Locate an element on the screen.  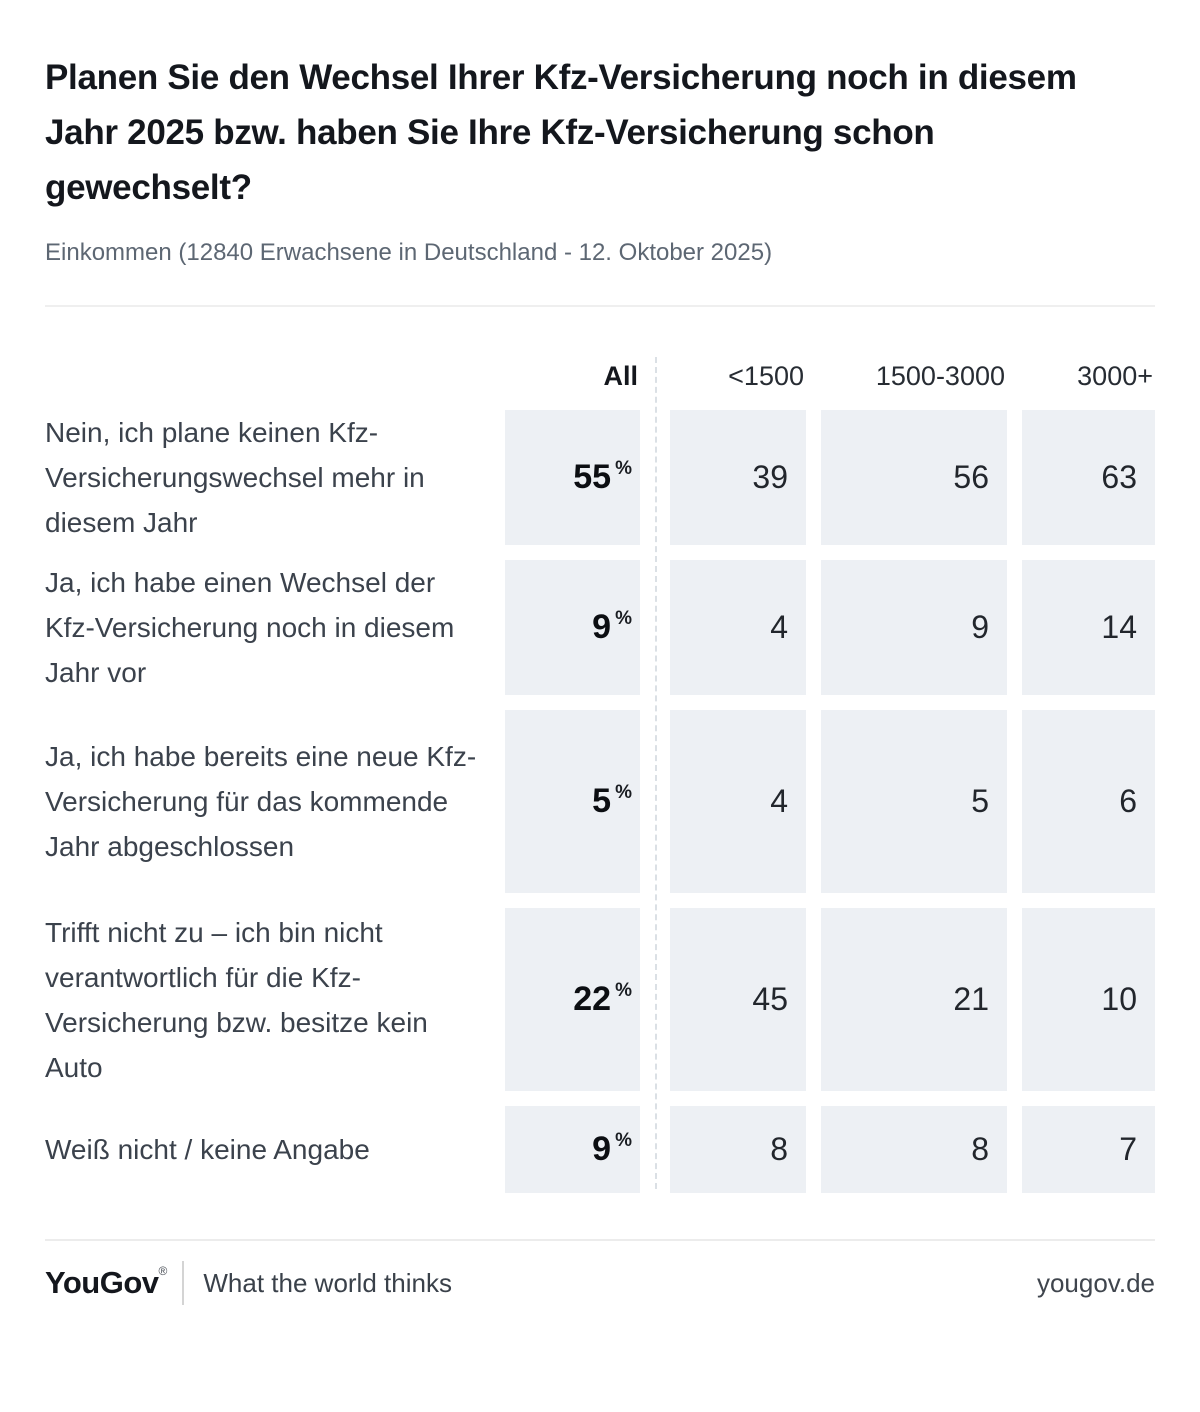
cell-all-value: 5% is located at coordinates (572, 801).